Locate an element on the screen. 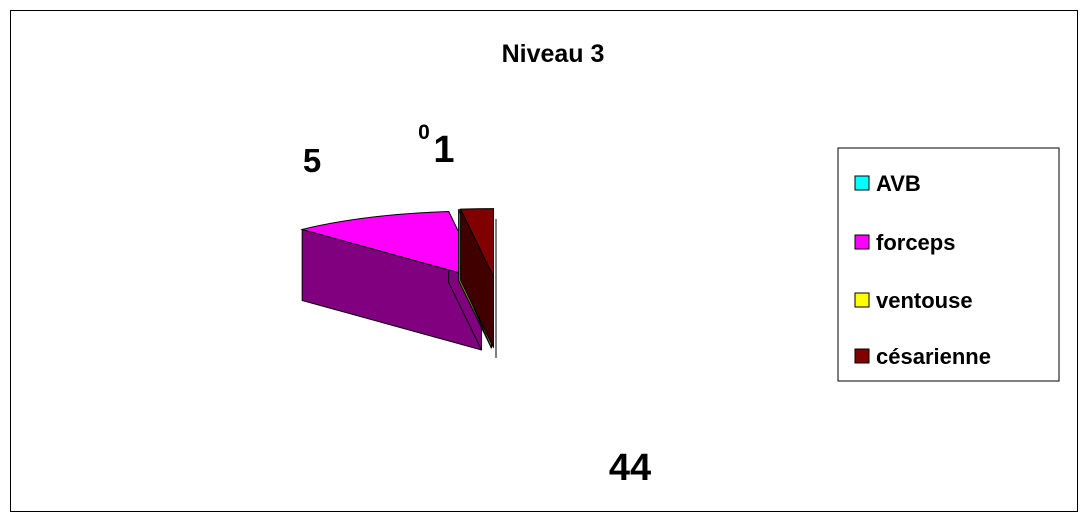 The image size is (1088, 522). pie-slice-cesarienne is located at coordinates (476, 278).